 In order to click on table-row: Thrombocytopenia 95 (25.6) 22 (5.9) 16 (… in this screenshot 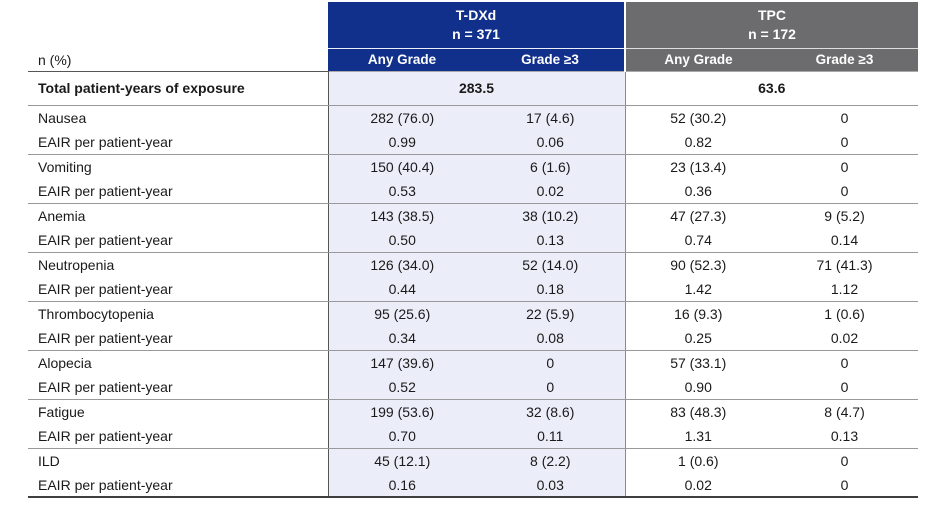, I will do `click(473, 313)`.